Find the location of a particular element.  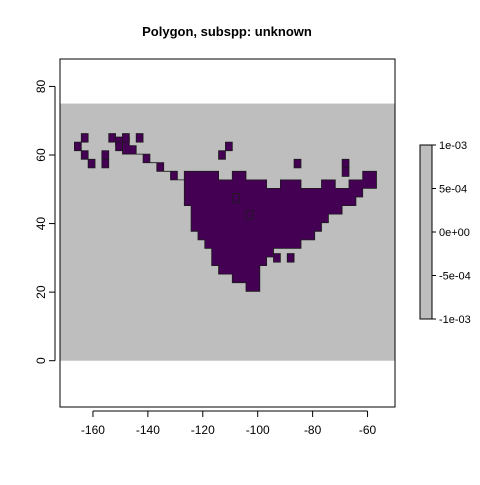

x-tick-label-1: -140 is located at coordinates (148, 430).